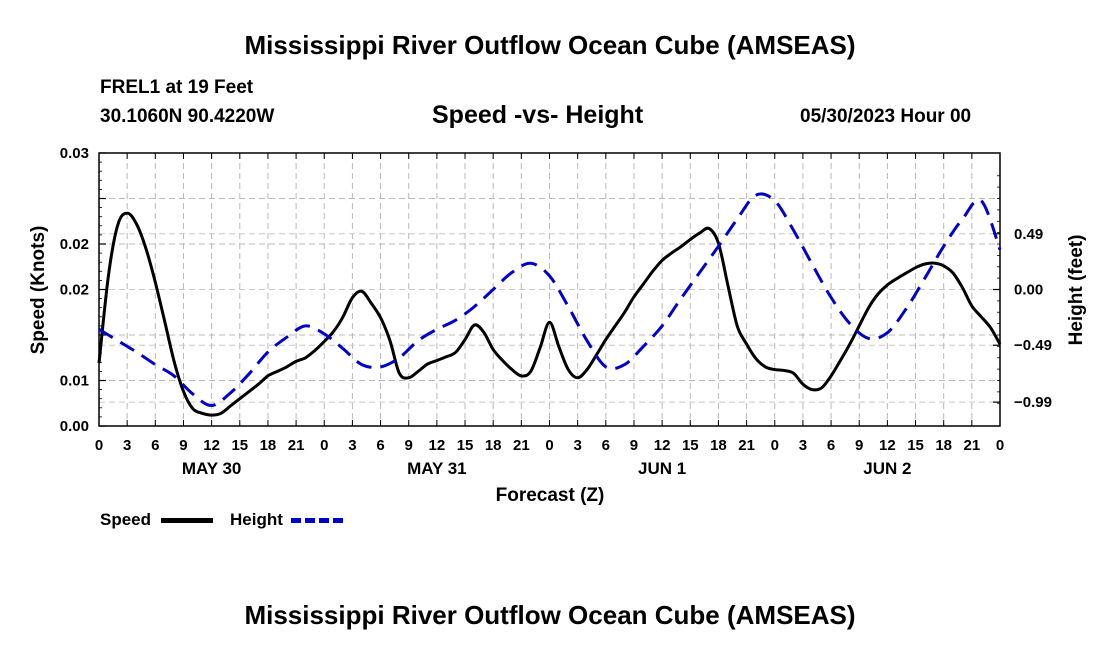 The width and height of the screenshot is (1100, 650). What do you see at coordinates (126, 519) in the screenshot?
I see `legend-label-speed: Speed` at bounding box center [126, 519].